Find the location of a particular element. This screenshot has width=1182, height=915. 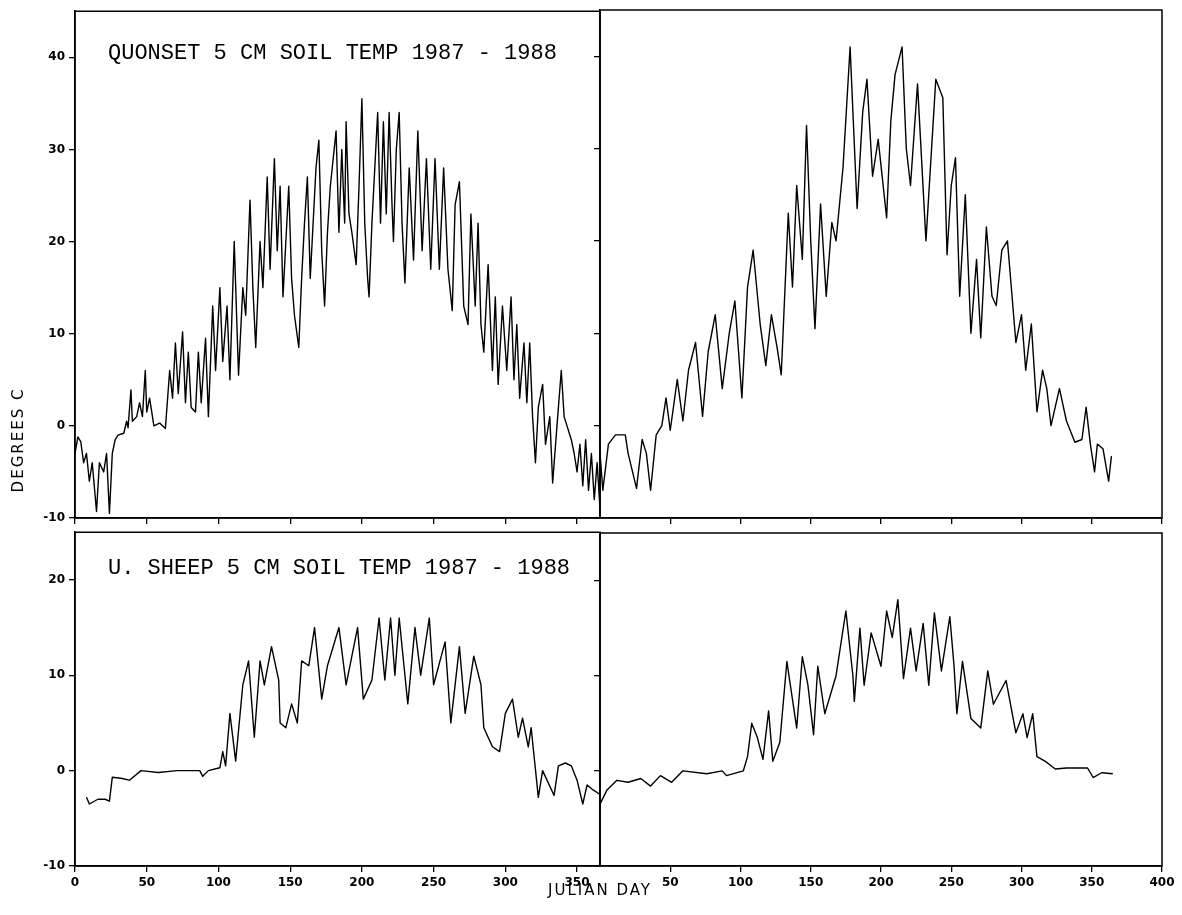

text: U. SHEEP 5 CM SOIL TEMP 1987 - 1988 is located at coordinates (339, 569).